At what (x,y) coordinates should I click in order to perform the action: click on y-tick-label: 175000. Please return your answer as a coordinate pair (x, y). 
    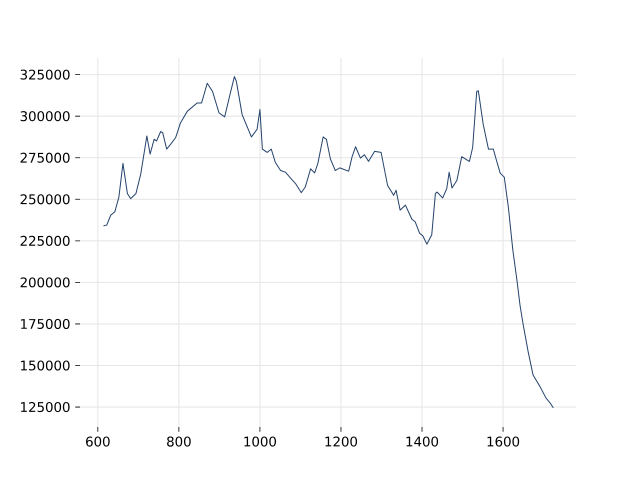
    Looking at the image, I should click on (45, 323).